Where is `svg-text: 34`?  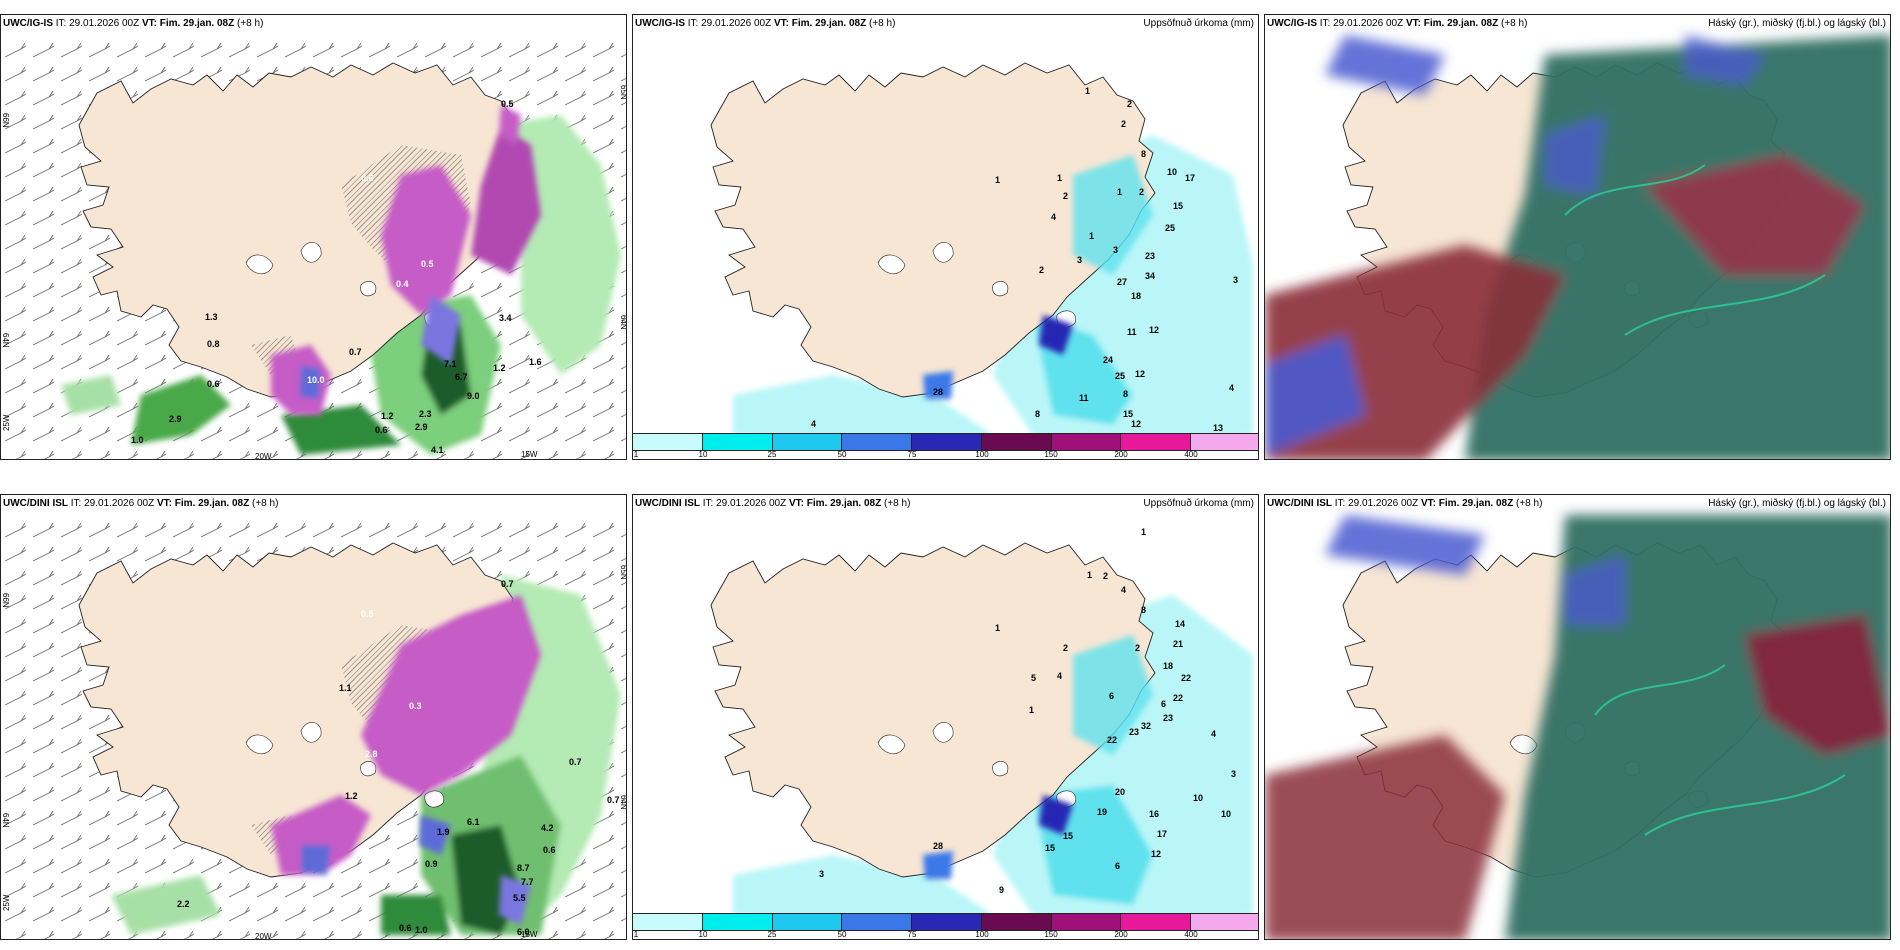 svg-text: 34 is located at coordinates (1150, 276).